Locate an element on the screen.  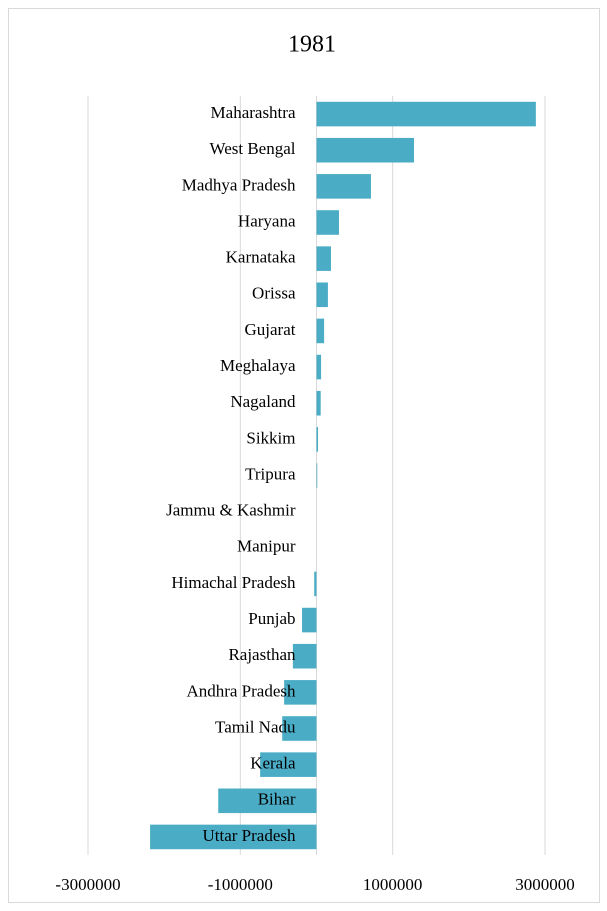
y-tick-label: Jammu & Kashmir is located at coordinates (231, 510).